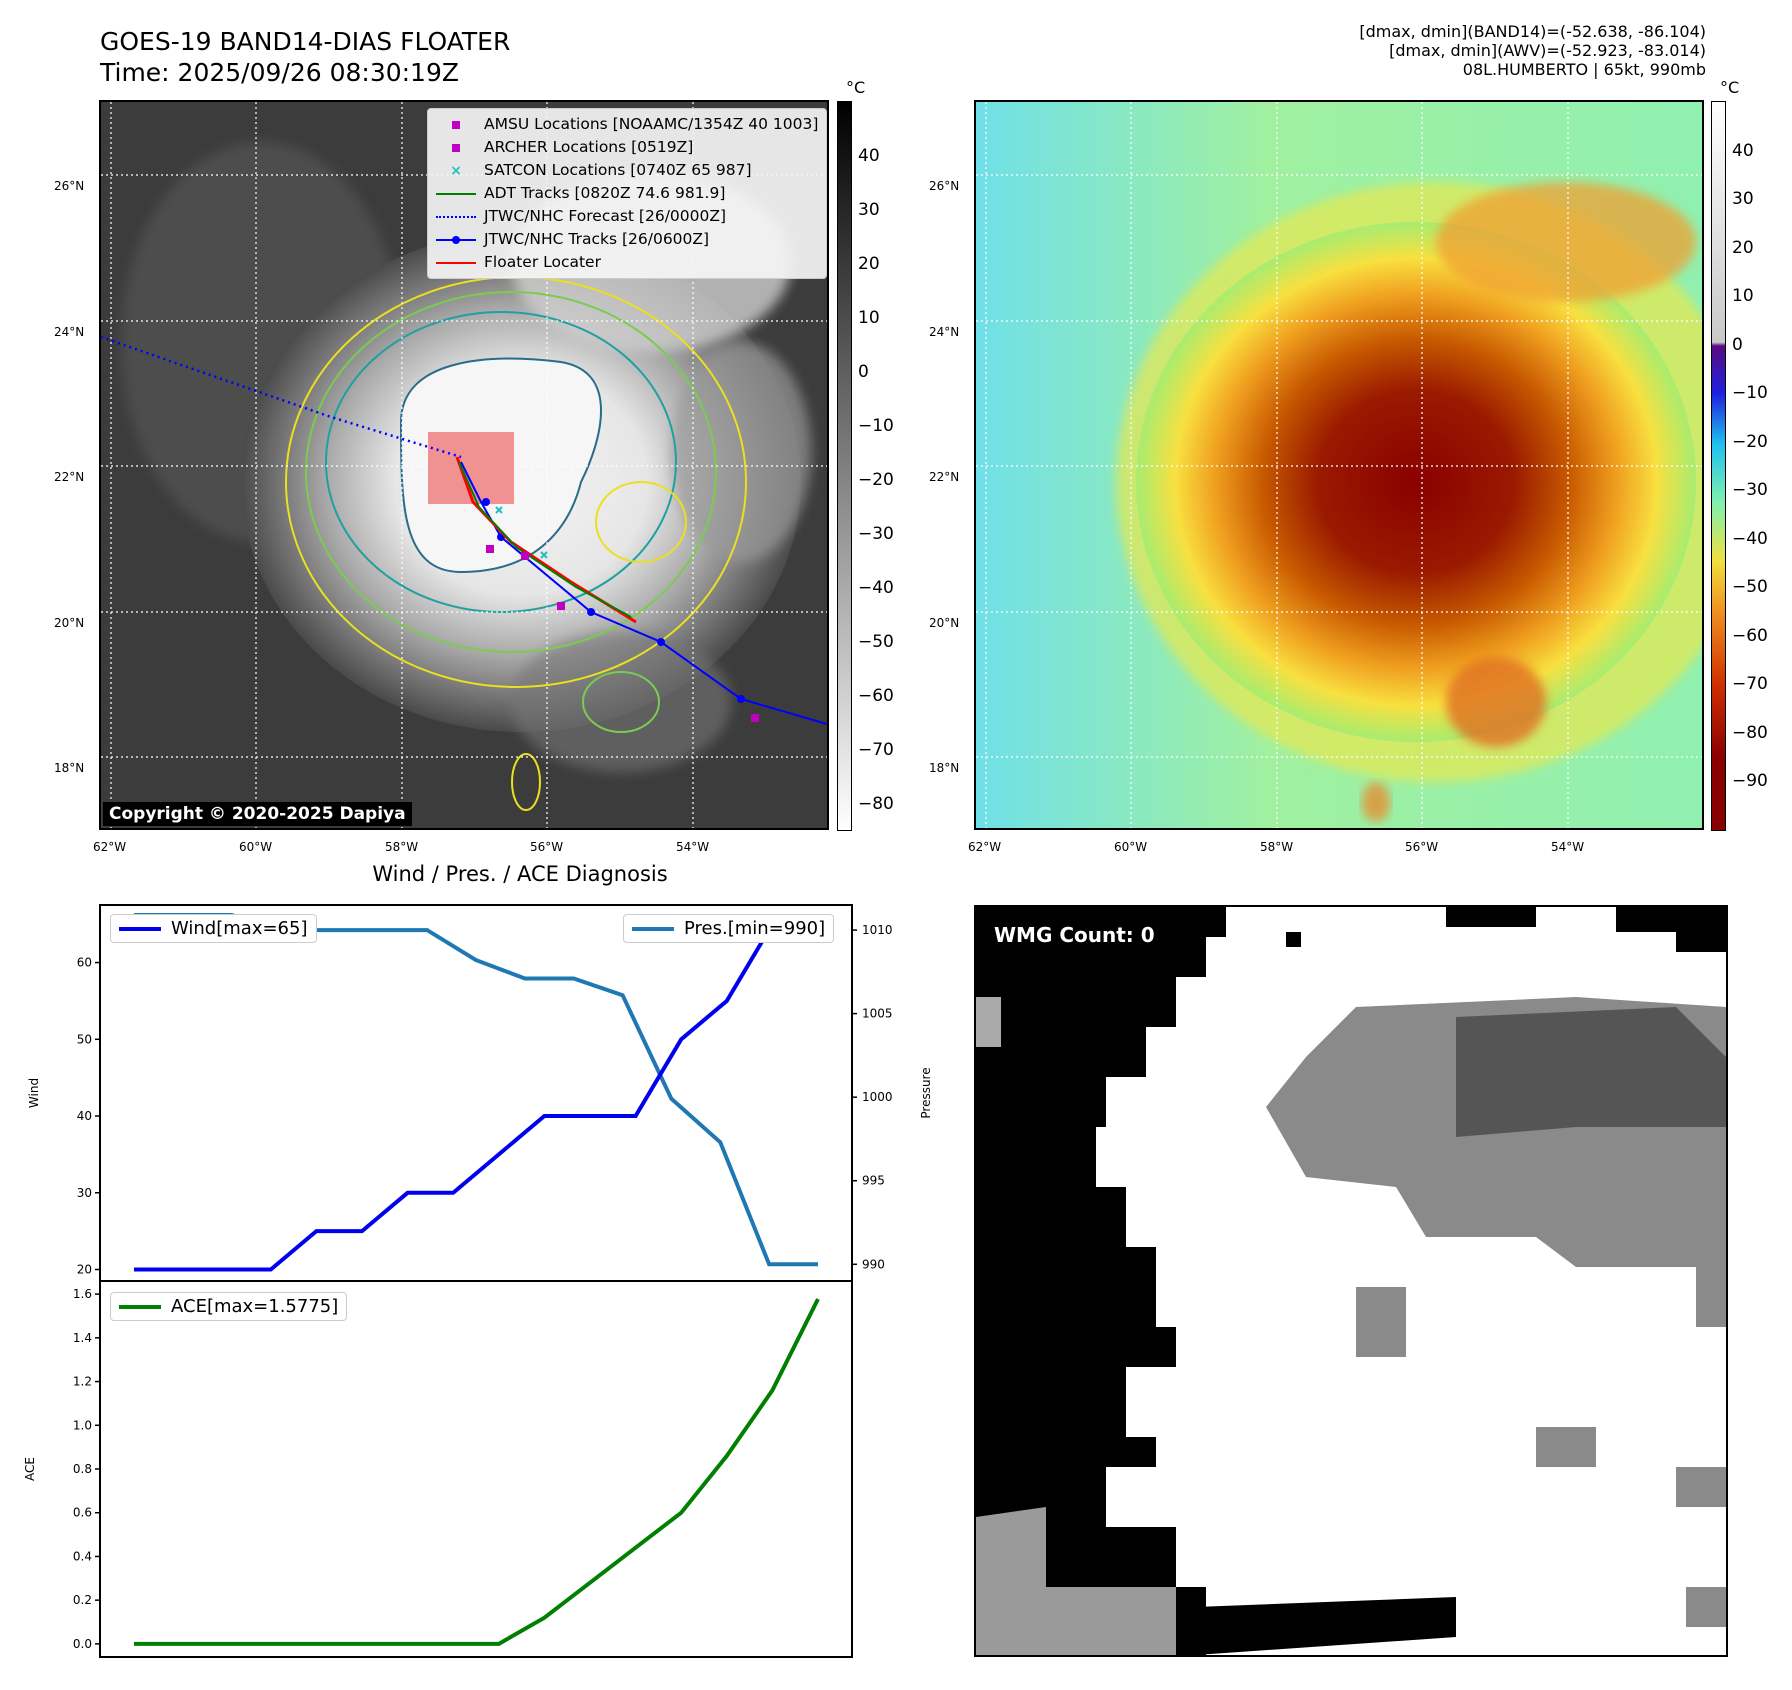 The image size is (1792, 1690). I want to click on ir-colorbar-tick: −40, so click(876, 588).